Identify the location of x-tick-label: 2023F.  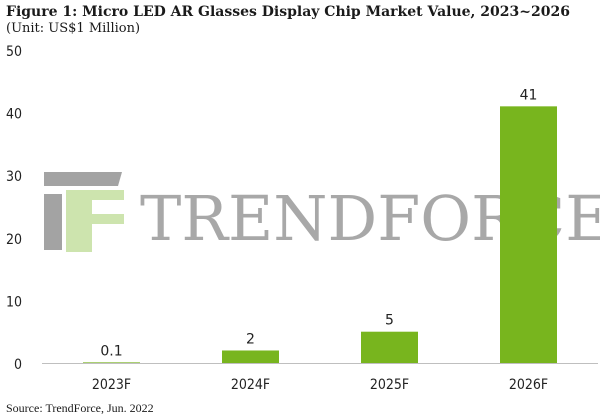
(111, 385).